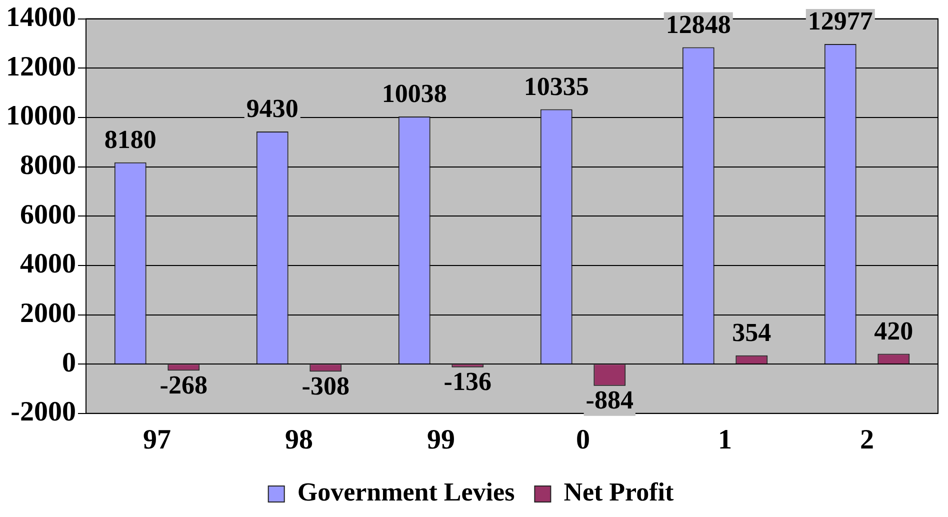  Describe the element at coordinates (894, 331) in the screenshot. I see `data-label: 420` at that location.